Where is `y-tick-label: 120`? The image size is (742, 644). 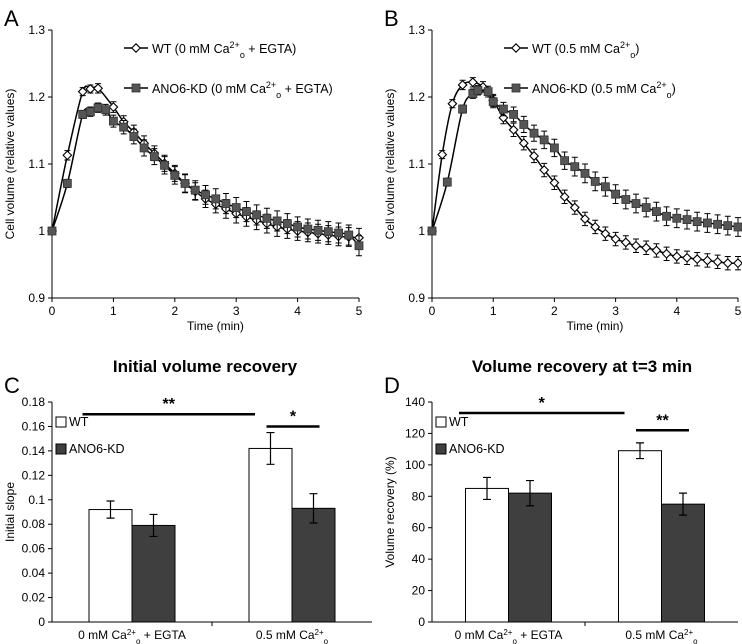
y-tick-label: 120 is located at coordinates (415, 433).